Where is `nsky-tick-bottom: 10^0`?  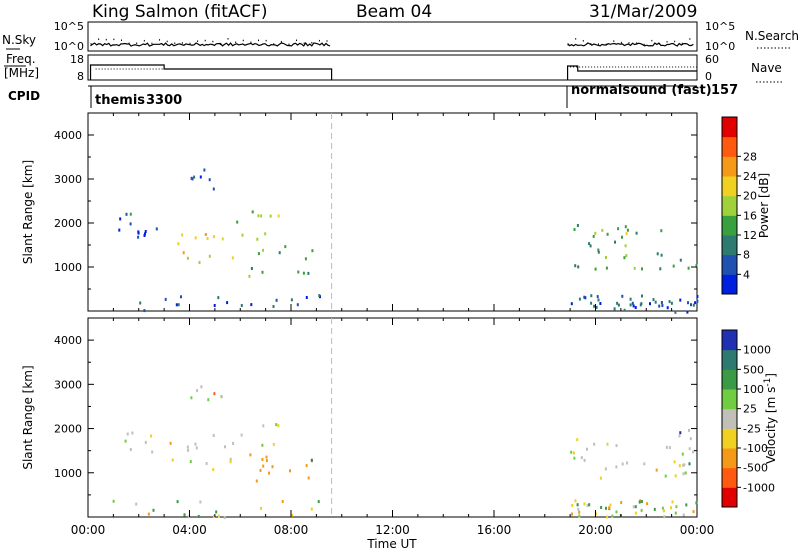 nsky-tick-bottom: 10^0 is located at coordinates (69, 46).